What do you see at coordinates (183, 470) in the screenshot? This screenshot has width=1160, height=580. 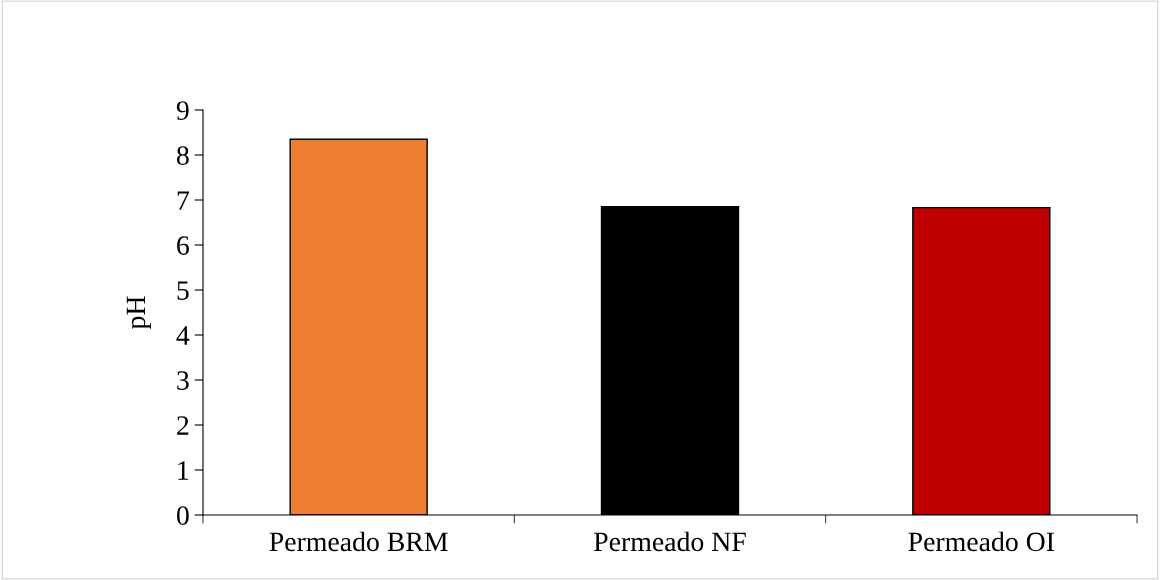 I see `y-tick-label: 1` at bounding box center [183, 470].